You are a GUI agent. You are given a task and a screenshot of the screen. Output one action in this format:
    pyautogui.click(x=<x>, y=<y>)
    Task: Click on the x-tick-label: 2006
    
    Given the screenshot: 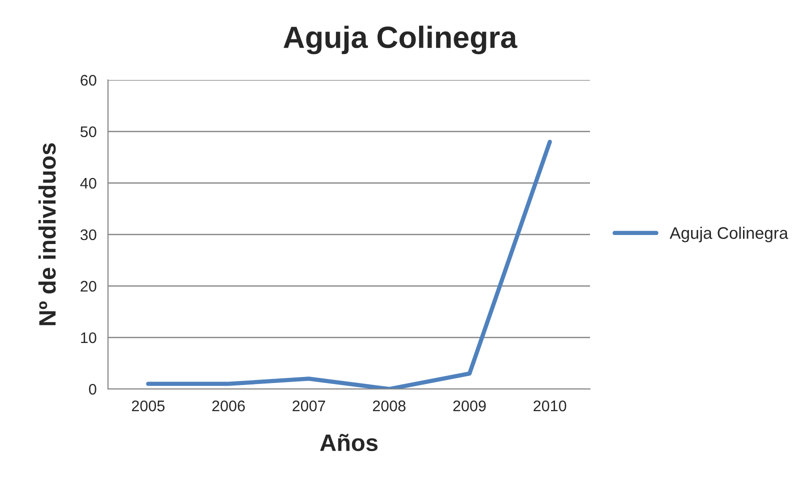 What is the action you would take?
    pyautogui.click(x=228, y=406)
    